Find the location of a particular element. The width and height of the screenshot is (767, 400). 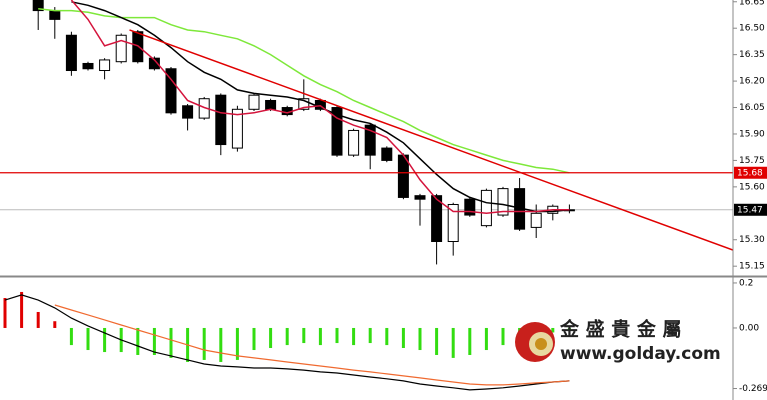

watermark: 金 盛 貴 金 屬 www.golday.com is located at coordinates (618, 341).